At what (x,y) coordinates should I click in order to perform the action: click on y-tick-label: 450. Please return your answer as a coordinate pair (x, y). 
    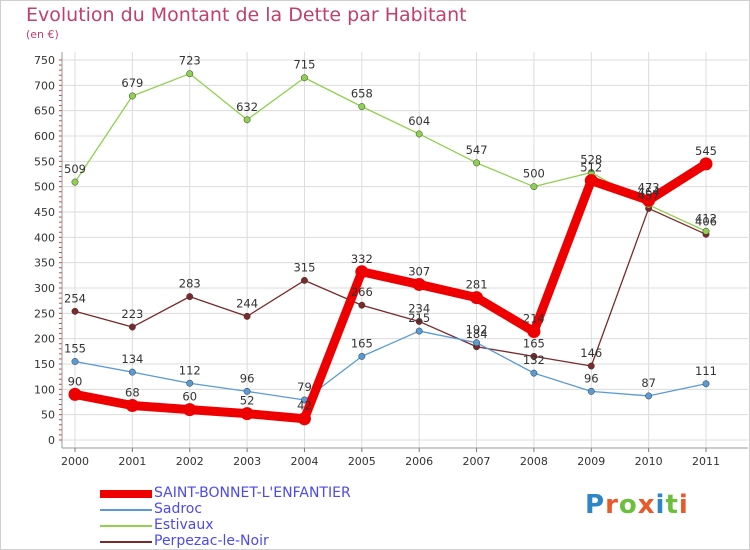
    Looking at the image, I should click on (44, 212).